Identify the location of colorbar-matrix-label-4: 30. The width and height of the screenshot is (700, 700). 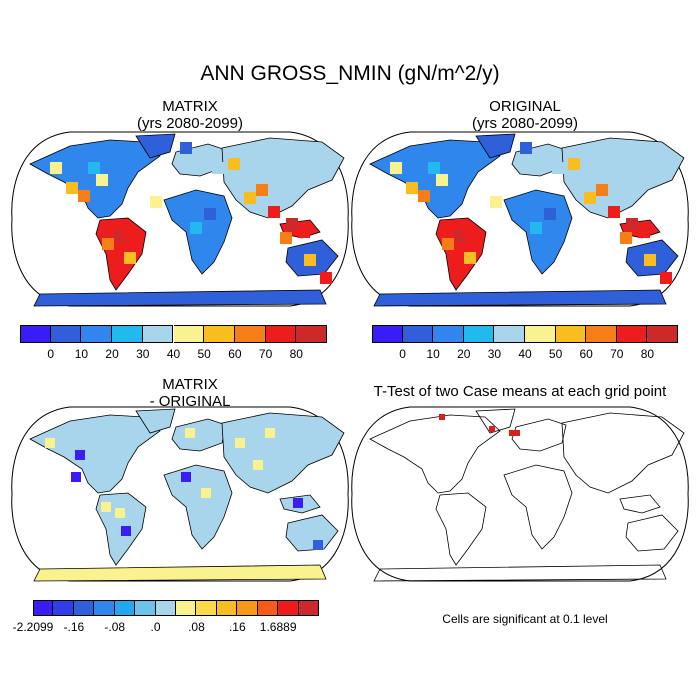
(143, 354).